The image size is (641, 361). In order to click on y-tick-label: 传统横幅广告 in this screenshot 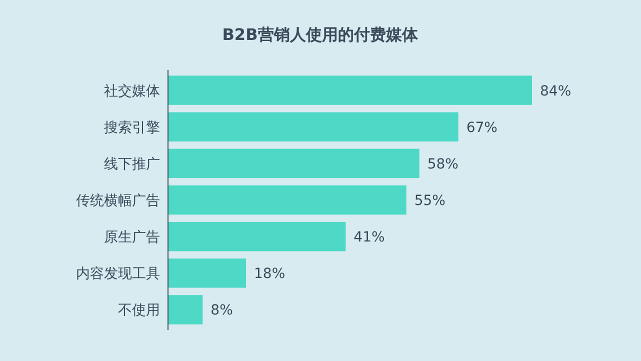, I will do `click(118, 201)`.